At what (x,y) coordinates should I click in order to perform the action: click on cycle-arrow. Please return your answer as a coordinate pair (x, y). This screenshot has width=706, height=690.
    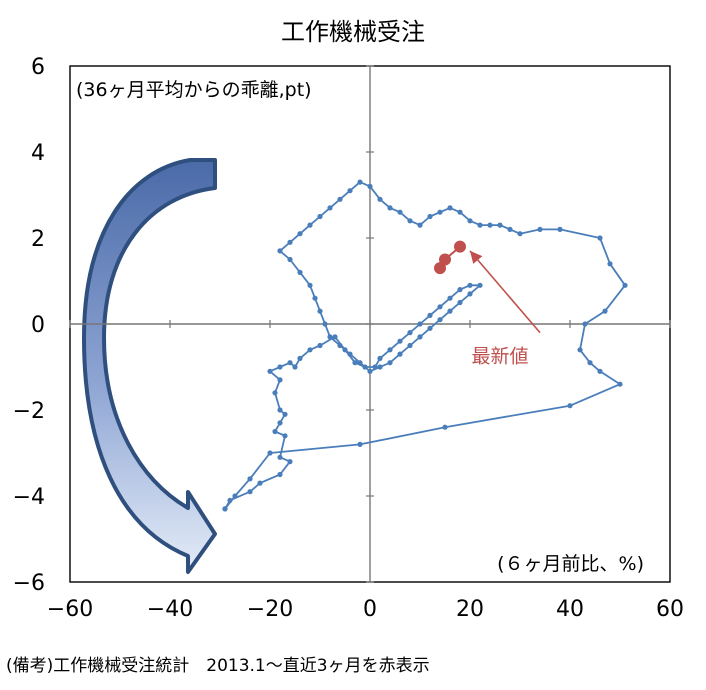
    Looking at the image, I should click on (149, 366).